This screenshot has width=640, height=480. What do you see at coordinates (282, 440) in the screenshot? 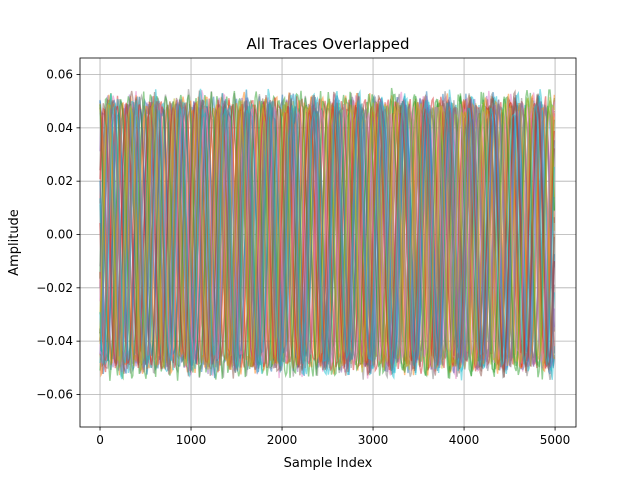
I see `x-tick-label: 2000` at bounding box center [282, 440].